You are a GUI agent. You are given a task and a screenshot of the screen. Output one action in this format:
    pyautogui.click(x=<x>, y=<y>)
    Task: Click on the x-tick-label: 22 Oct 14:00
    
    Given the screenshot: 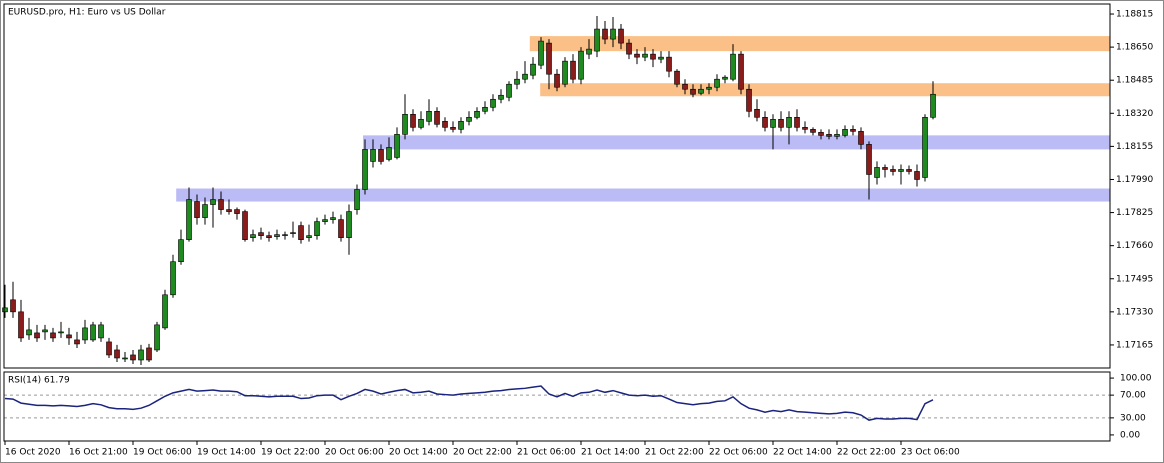 What is the action you would take?
    pyautogui.click(x=802, y=453)
    